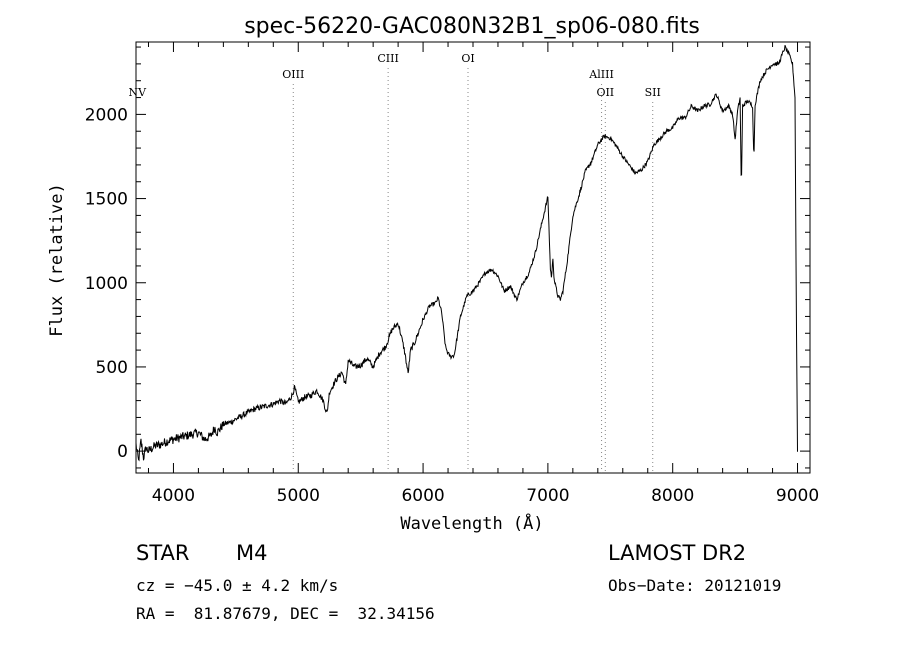 The image size is (900, 650). What do you see at coordinates (422, 496) in the screenshot?
I see `x-tick-label: 6000` at bounding box center [422, 496].